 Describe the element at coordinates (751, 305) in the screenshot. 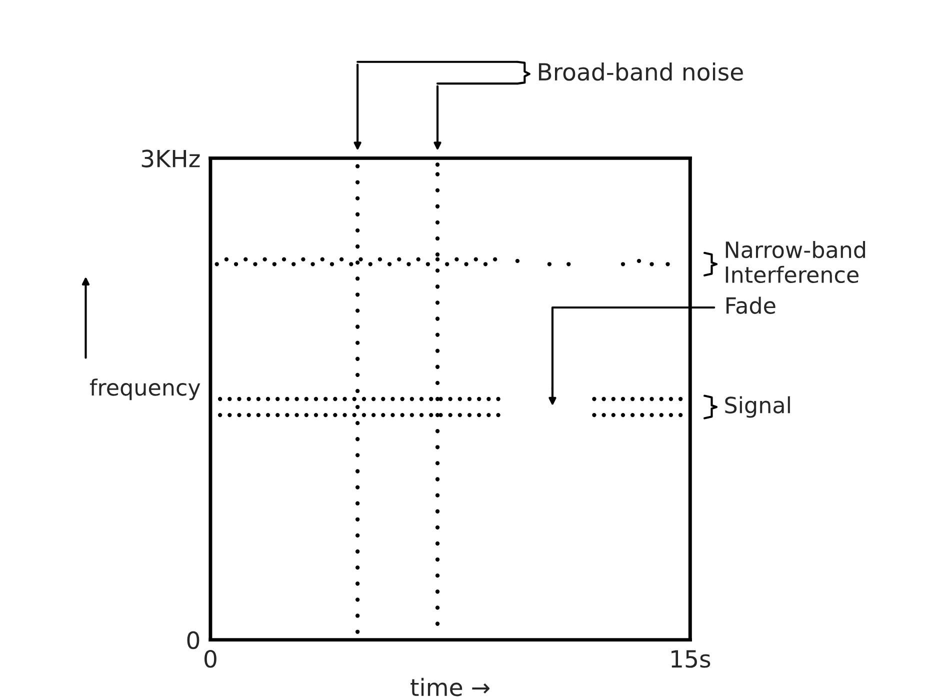

I see `text: Fade` at that location.